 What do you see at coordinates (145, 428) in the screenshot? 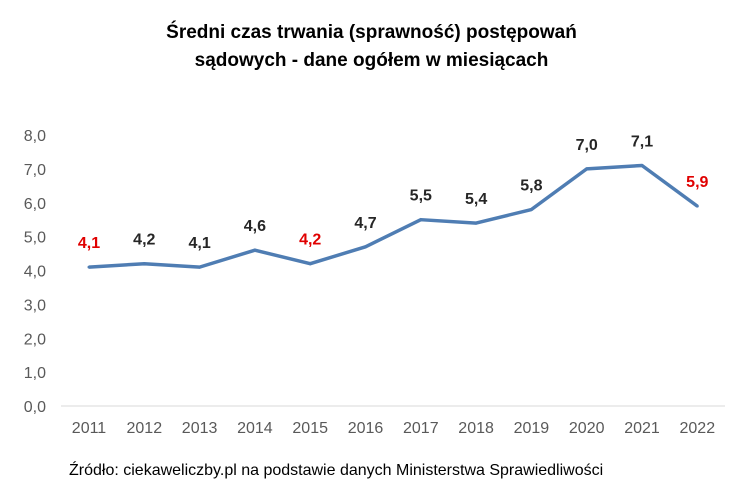
I see `x-tick-label: 2012` at bounding box center [145, 428].